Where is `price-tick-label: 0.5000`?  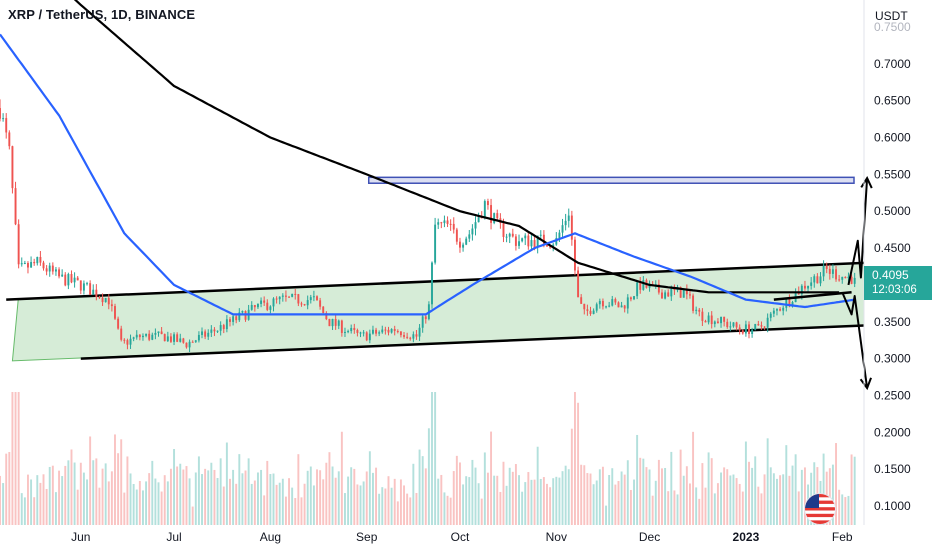 price-tick-label: 0.5000 is located at coordinates (892, 211).